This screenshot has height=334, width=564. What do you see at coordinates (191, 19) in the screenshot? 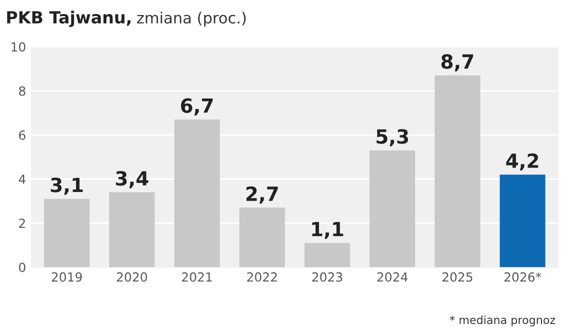
I see `chart-subtitle: zmiana (proc.)` at bounding box center [191, 19].